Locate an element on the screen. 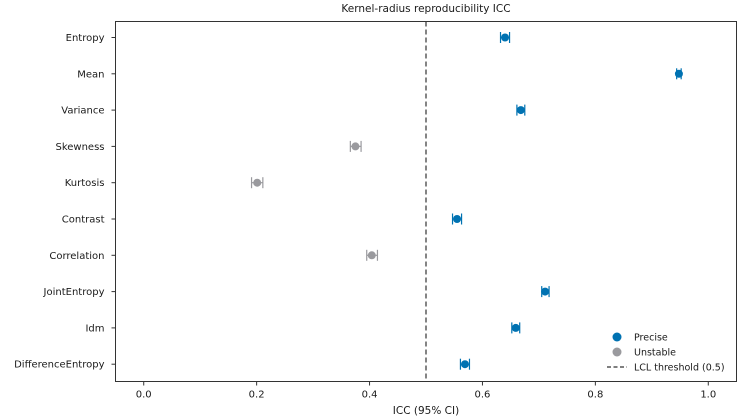 This screenshot has width=740, height=420. y-tick-label: Entropy is located at coordinates (85, 38).